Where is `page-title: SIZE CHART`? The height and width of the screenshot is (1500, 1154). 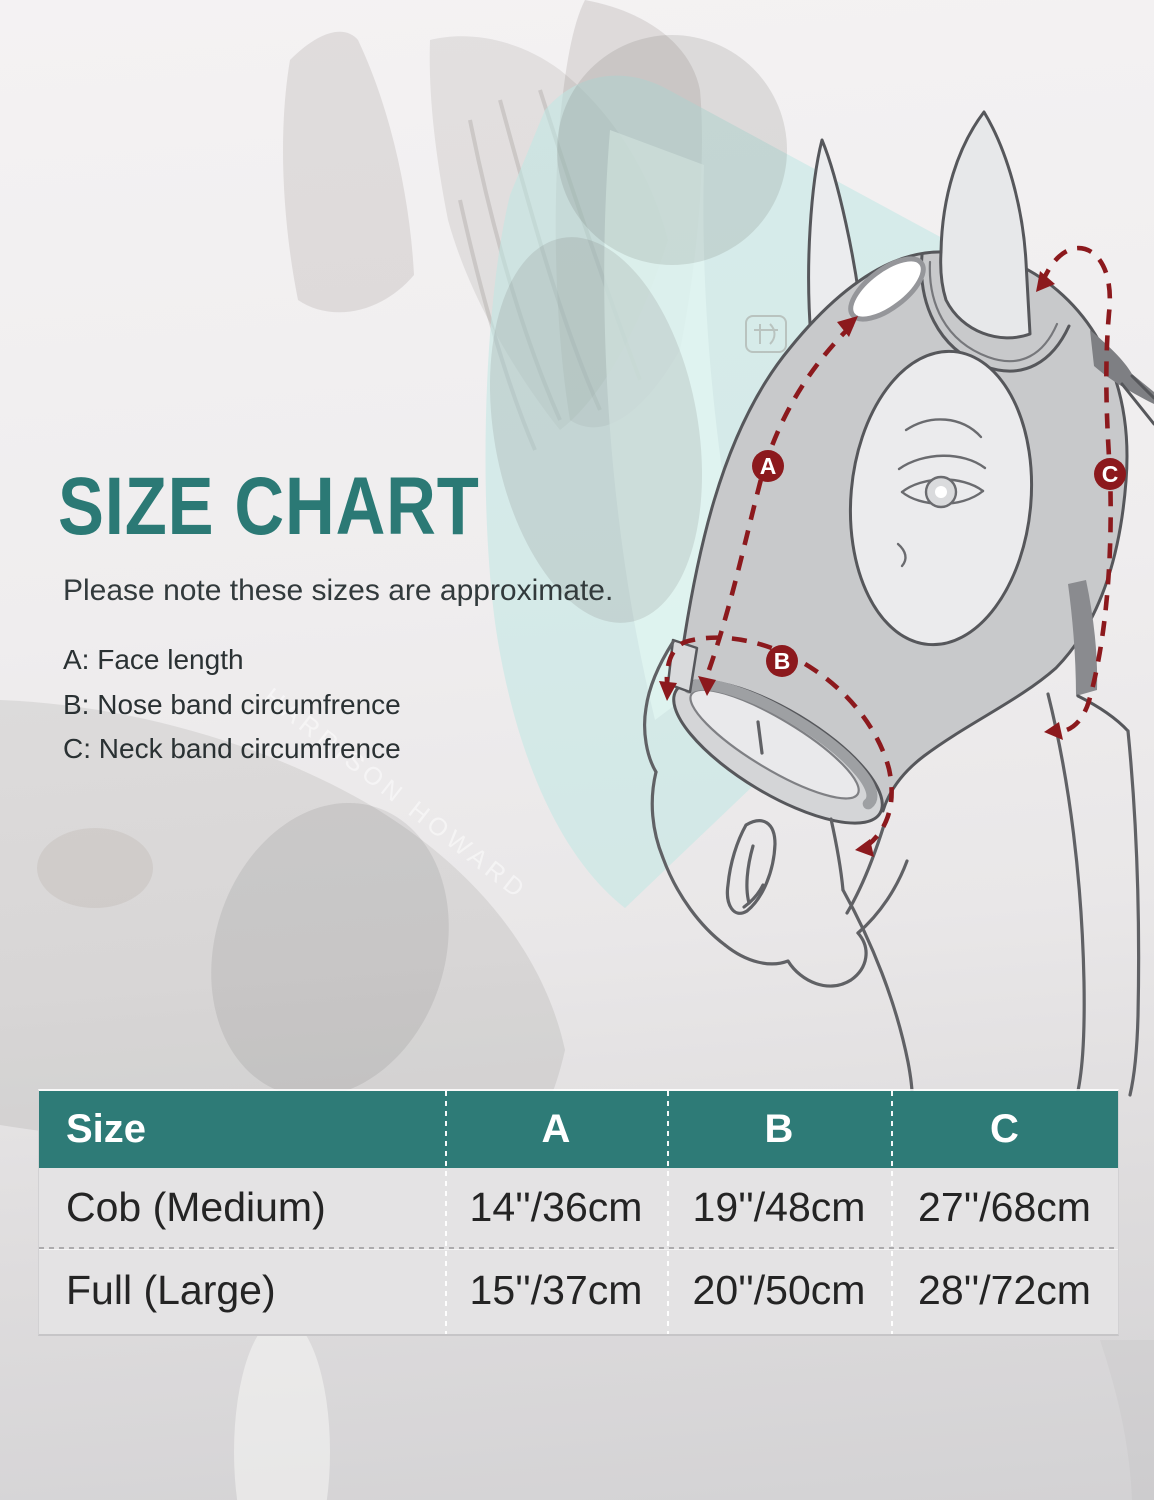 page-title: SIZE CHART is located at coordinates (269, 506).